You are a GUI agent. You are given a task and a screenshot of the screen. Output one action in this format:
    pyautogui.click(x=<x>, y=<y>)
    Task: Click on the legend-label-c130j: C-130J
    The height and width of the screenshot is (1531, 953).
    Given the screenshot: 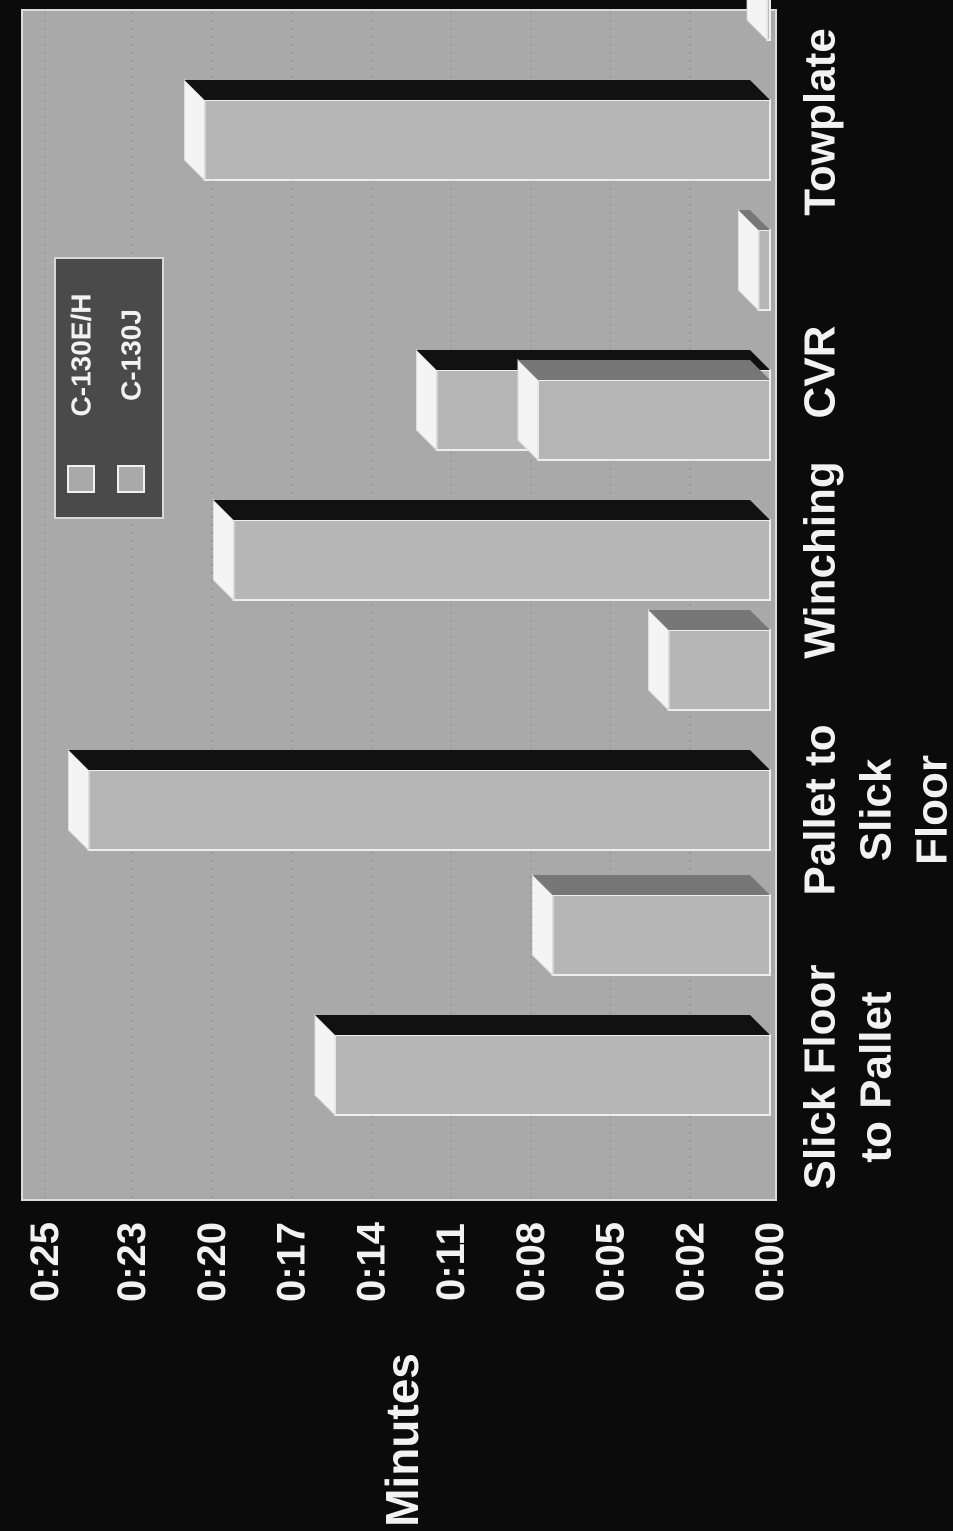 What is the action you would take?
    pyautogui.click(x=131, y=355)
    